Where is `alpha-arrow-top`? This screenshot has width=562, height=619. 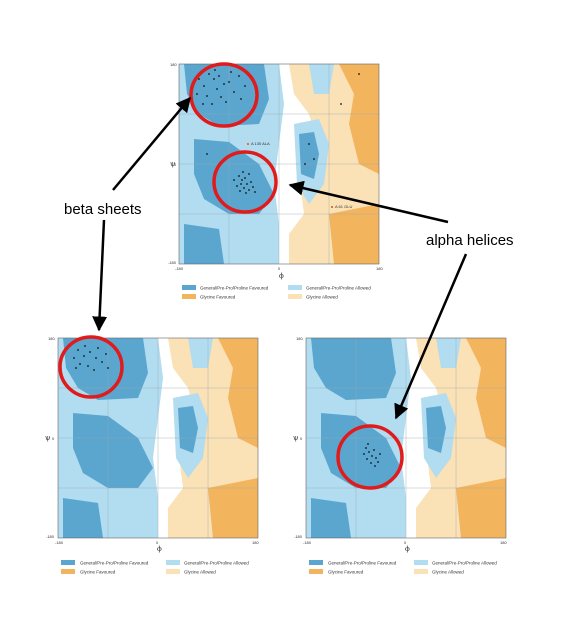
alpha-arrow-top is located at coordinates (368, 202).